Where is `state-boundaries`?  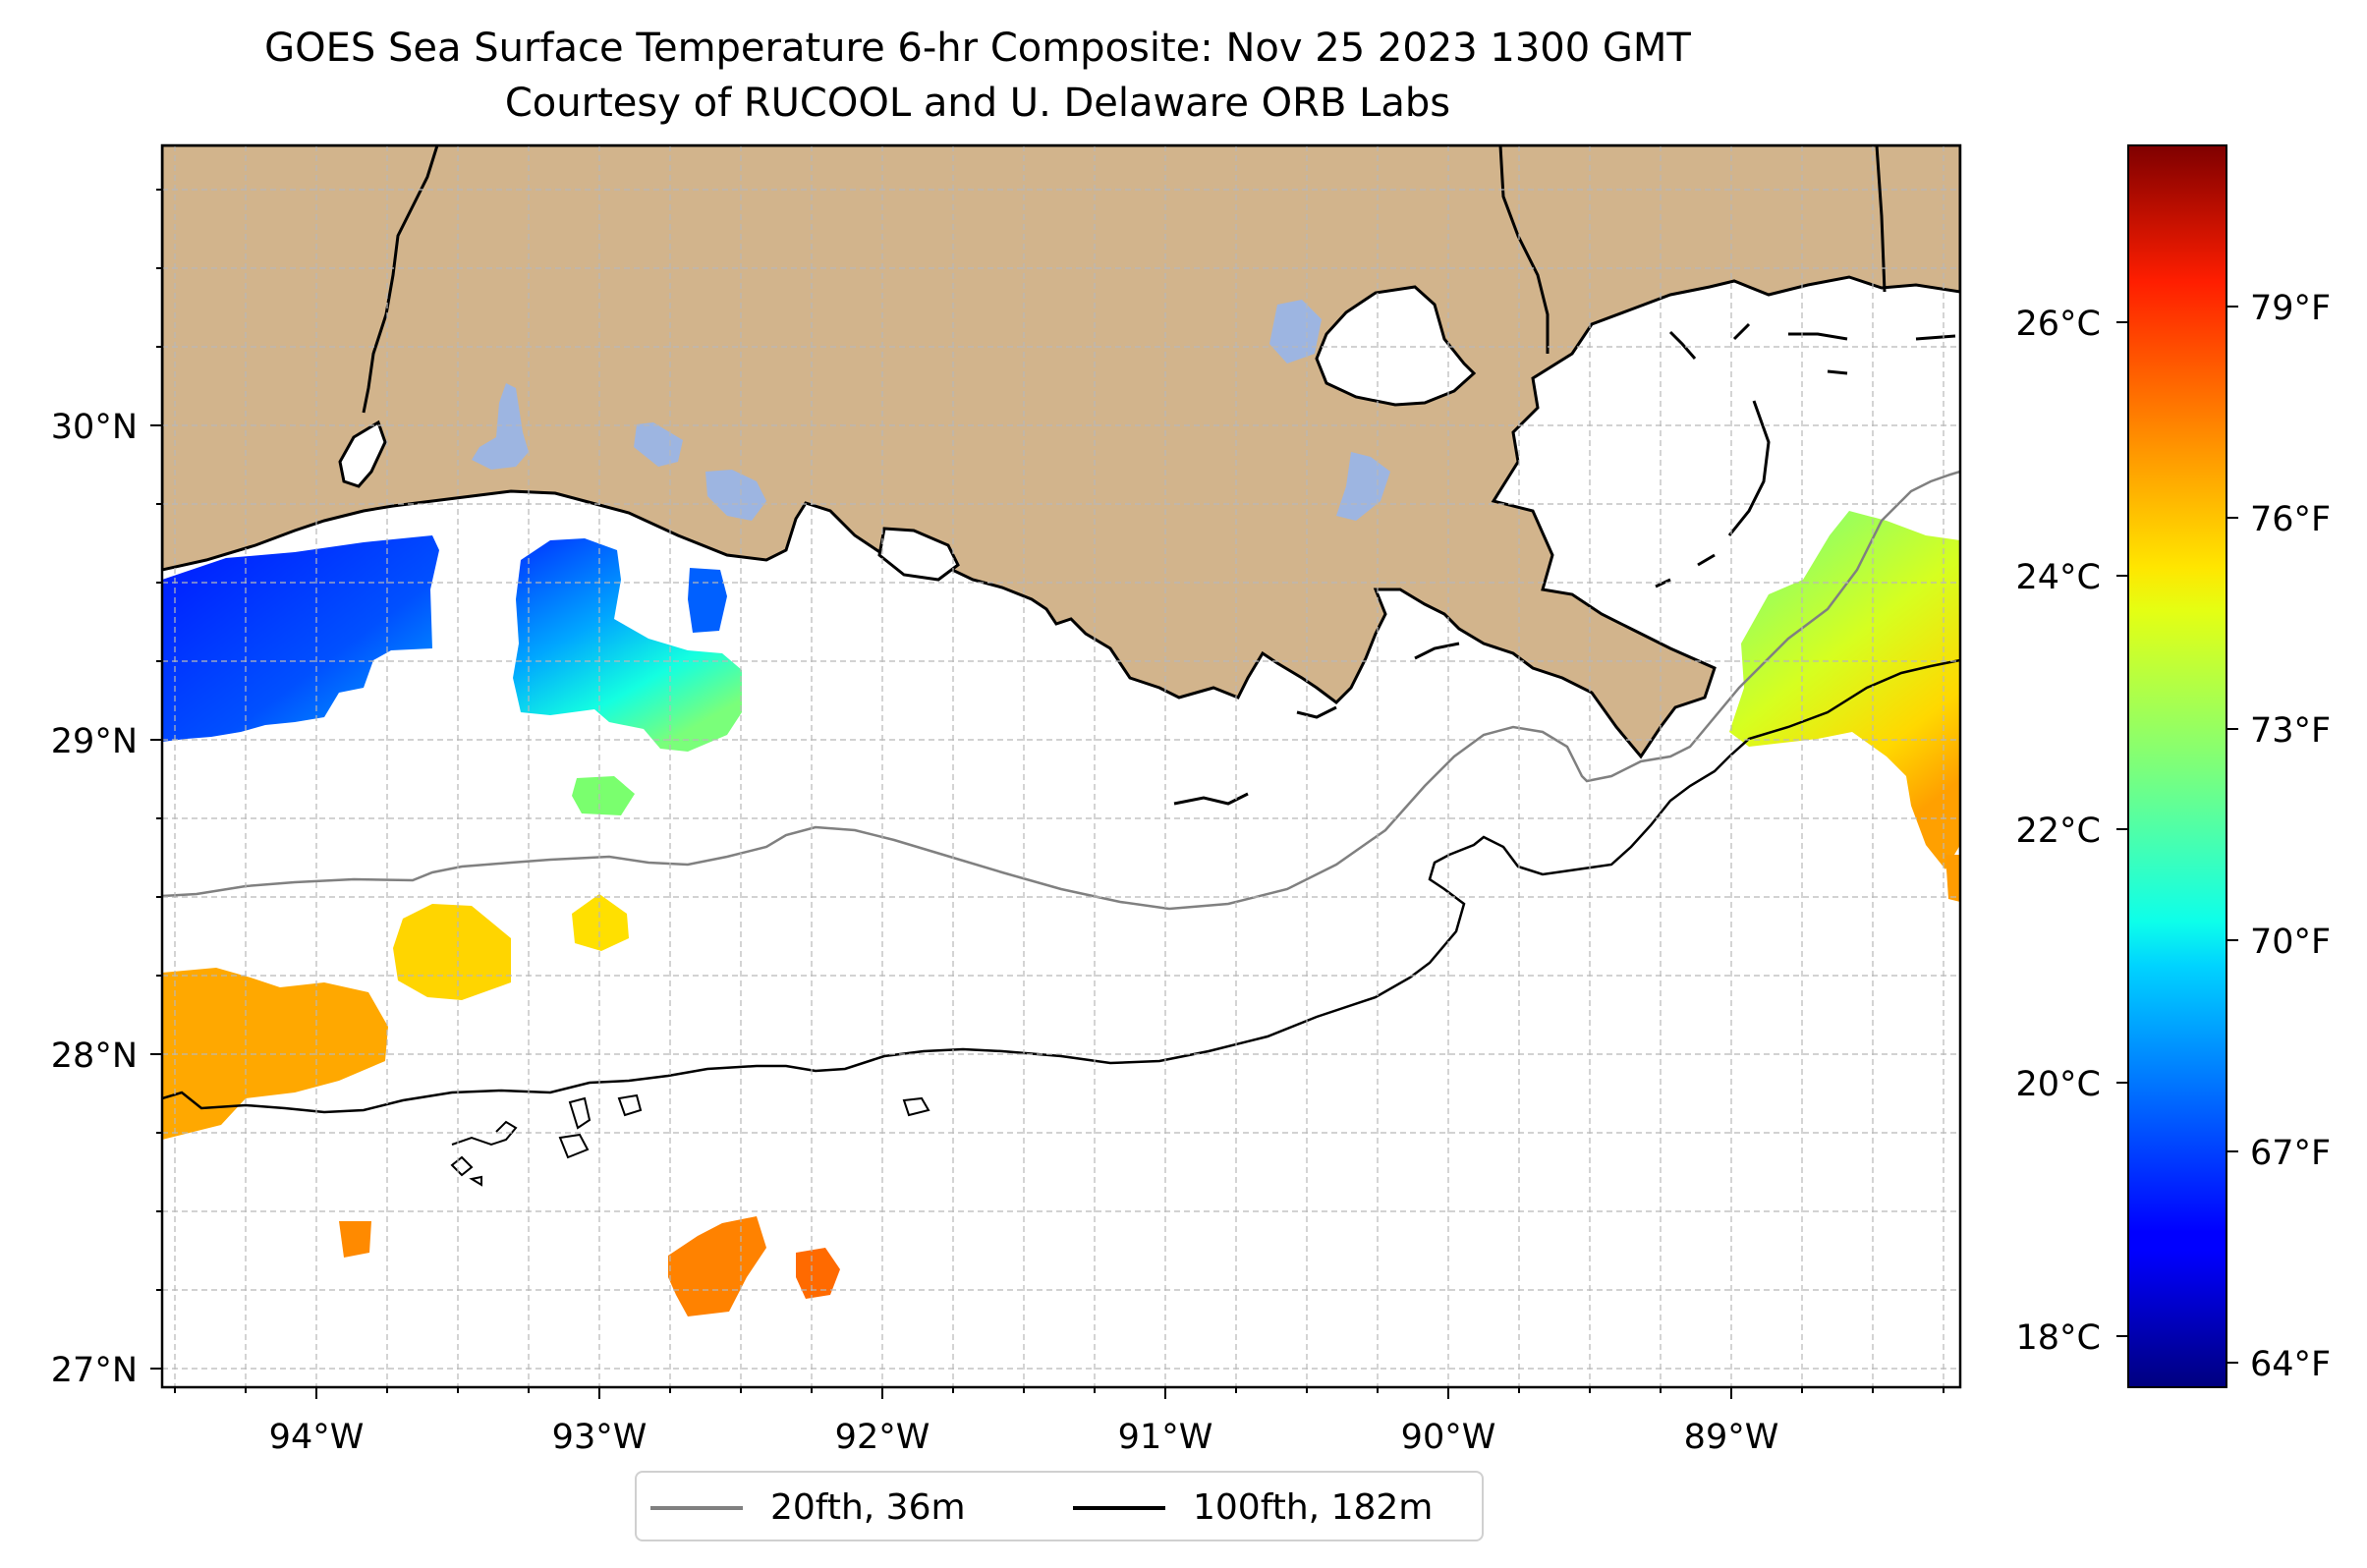 state-boundaries is located at coordinates (1124, 279).